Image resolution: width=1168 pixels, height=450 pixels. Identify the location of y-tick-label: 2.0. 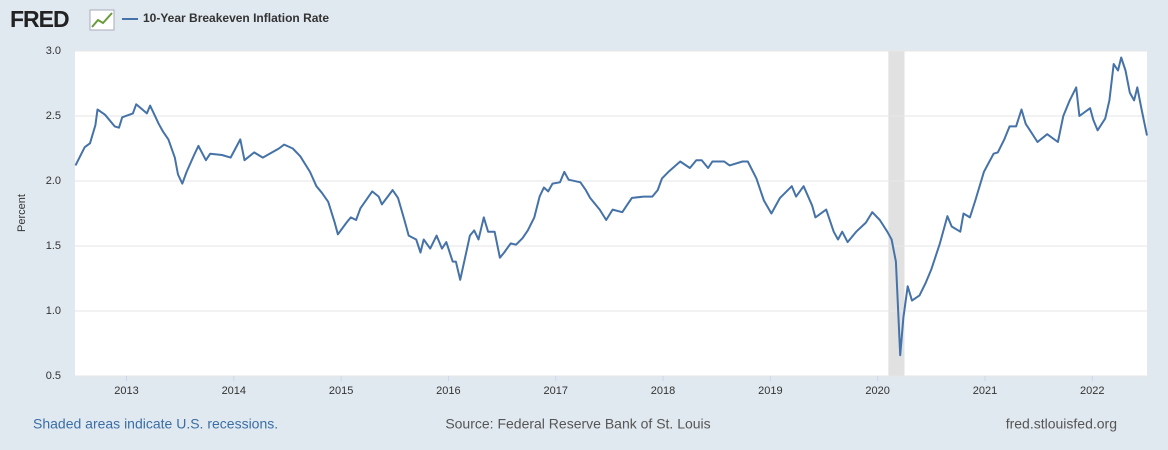
(53, 181).